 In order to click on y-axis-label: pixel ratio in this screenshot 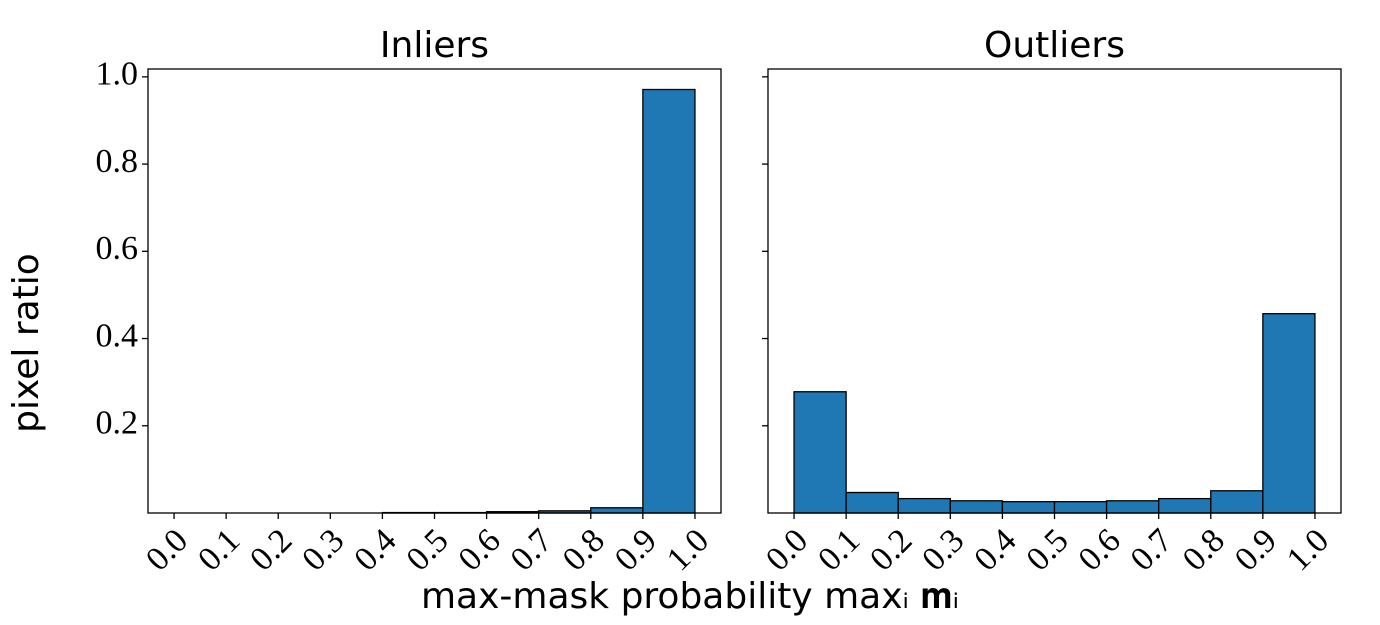, I will do `click(26, 343)`.